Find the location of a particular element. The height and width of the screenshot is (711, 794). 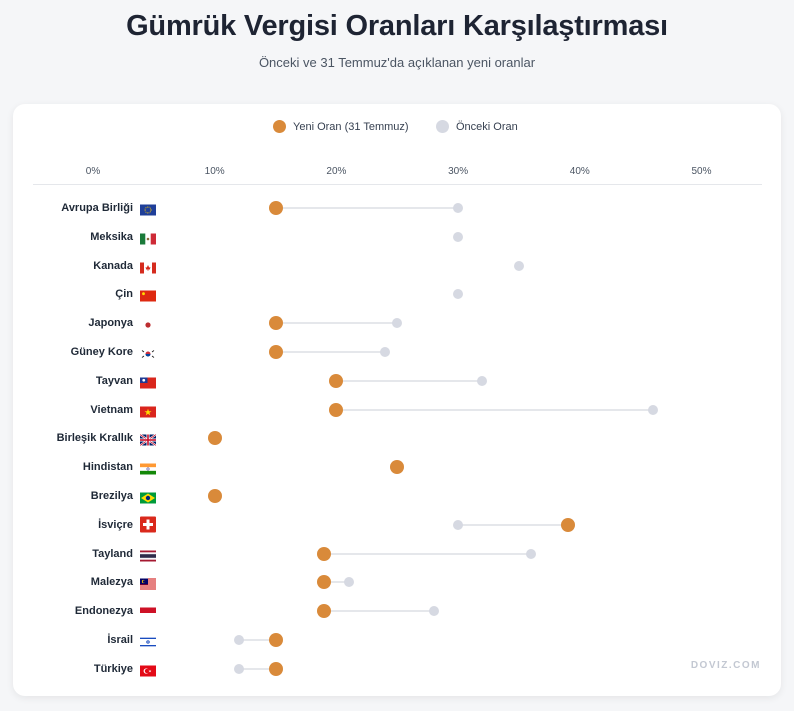

legend-item-new: Yeni Oran (31 Temmuz) is located at coordinates (341, 126).